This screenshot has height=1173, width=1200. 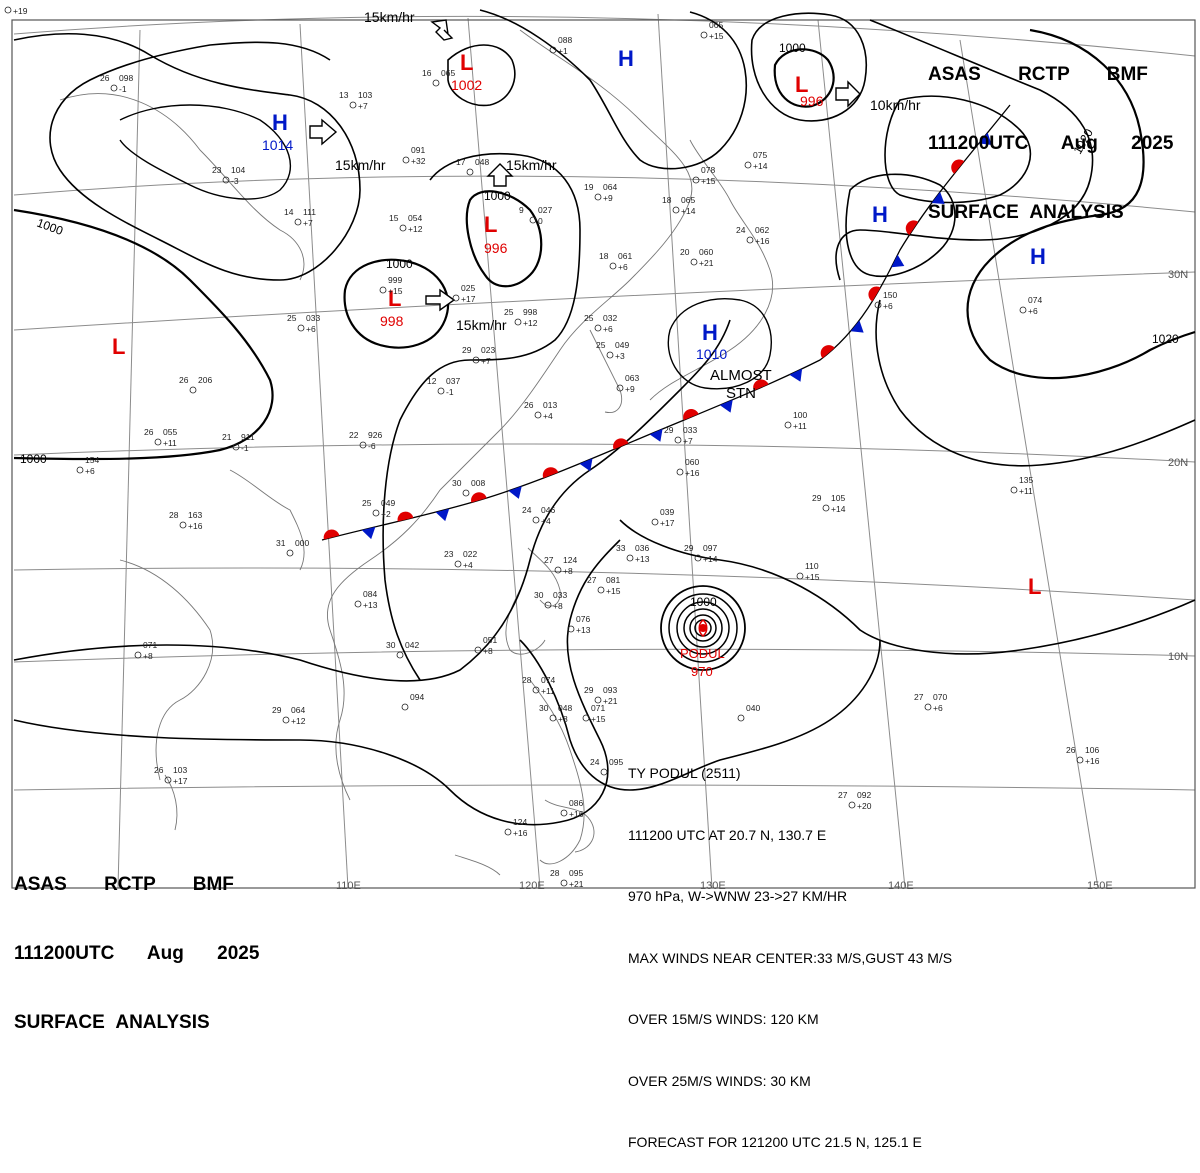 I want to click on station-tendency: +6, so click(x=1033, y=311).